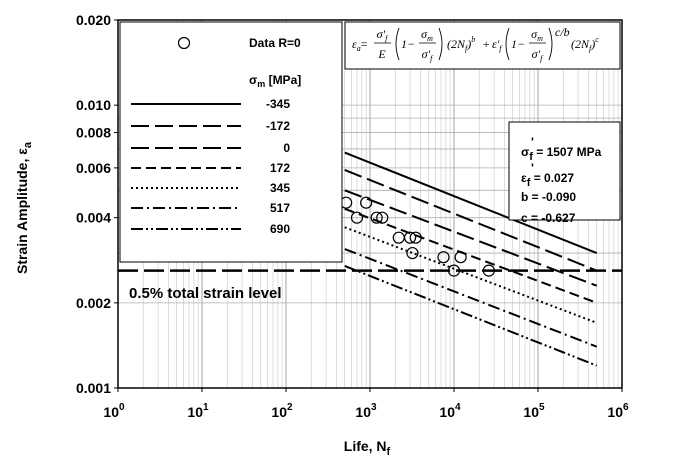  What do you see at coordinates (93, 303) in the screenshot?
I see `y-tick-label: 0.002` at bounding box center [93, 303].